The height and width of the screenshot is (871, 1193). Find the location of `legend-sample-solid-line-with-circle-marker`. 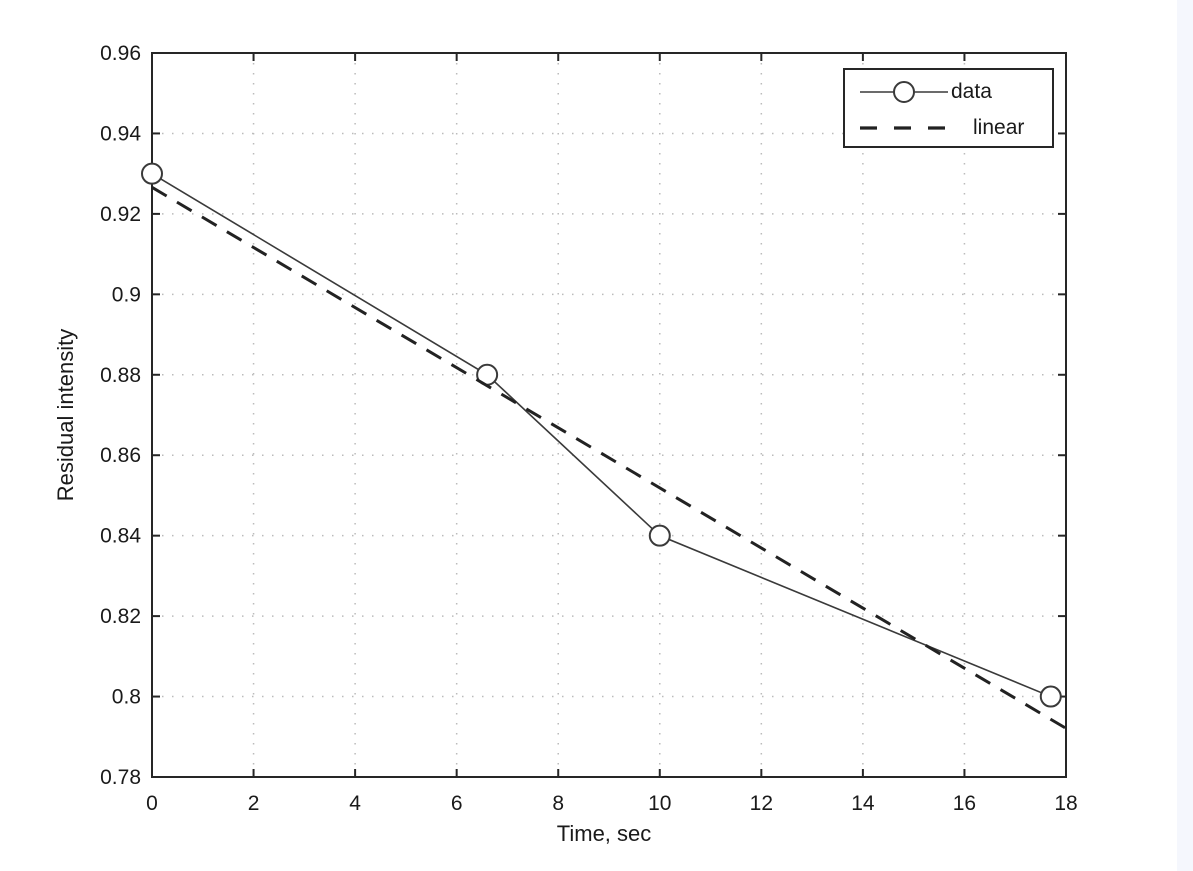

legend-sample-solid-line-with-circle-marker is located at coordinates (904, 92).